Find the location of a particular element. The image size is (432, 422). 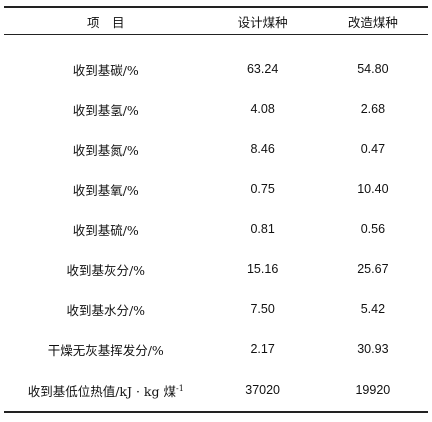

row-modified-value: 5.42 is located at coordinates (373, 309).